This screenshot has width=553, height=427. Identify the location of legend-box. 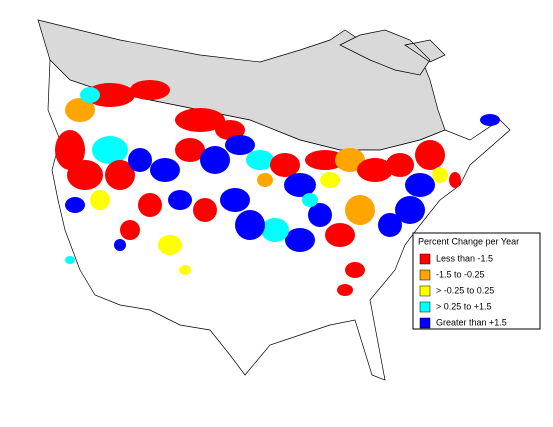
(476, 281).